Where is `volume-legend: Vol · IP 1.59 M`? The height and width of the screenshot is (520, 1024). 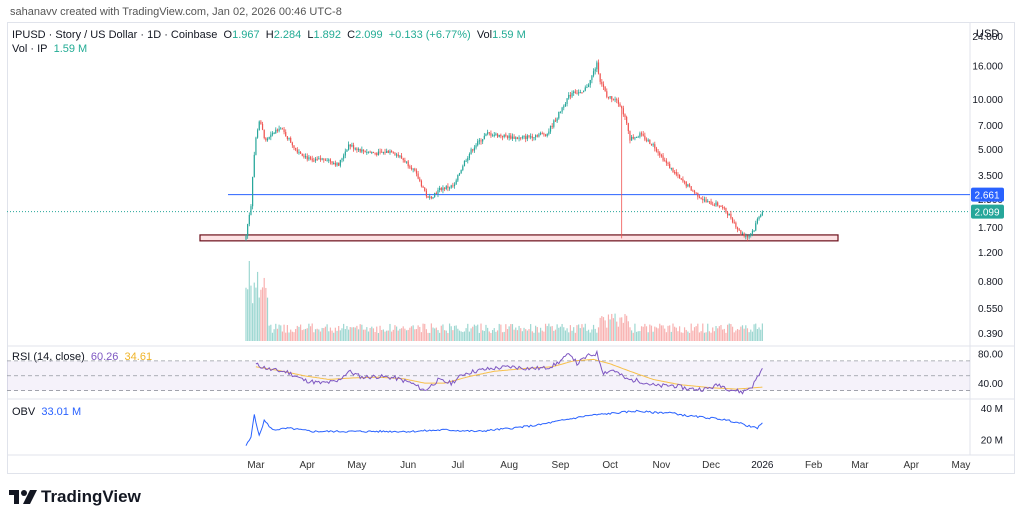
volume-legend: Vol · IP 1.59 M is located at coordinates (49, 49).